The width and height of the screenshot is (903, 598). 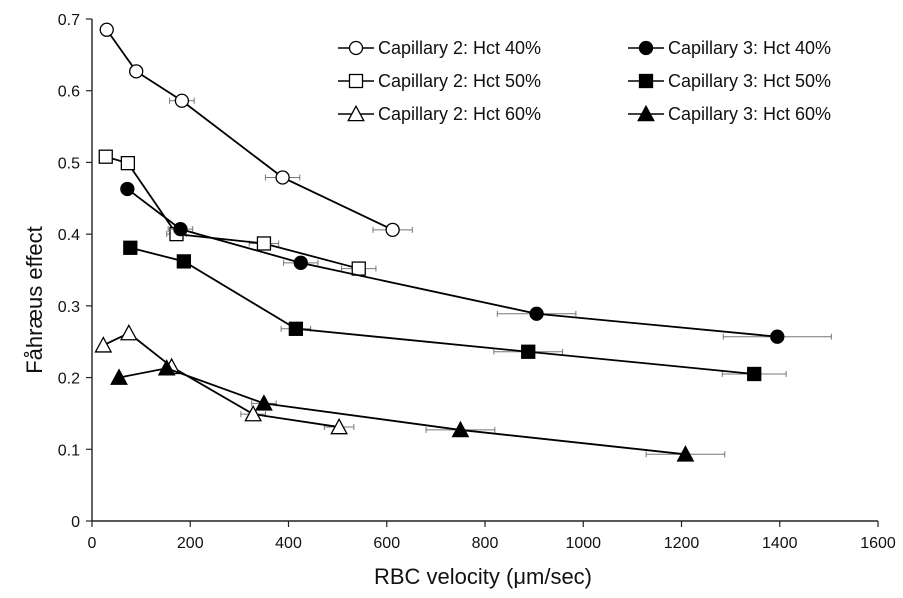 I want to click on legend-item-6: Capillary 3: Hct 60%, so click(x=729, y=114).